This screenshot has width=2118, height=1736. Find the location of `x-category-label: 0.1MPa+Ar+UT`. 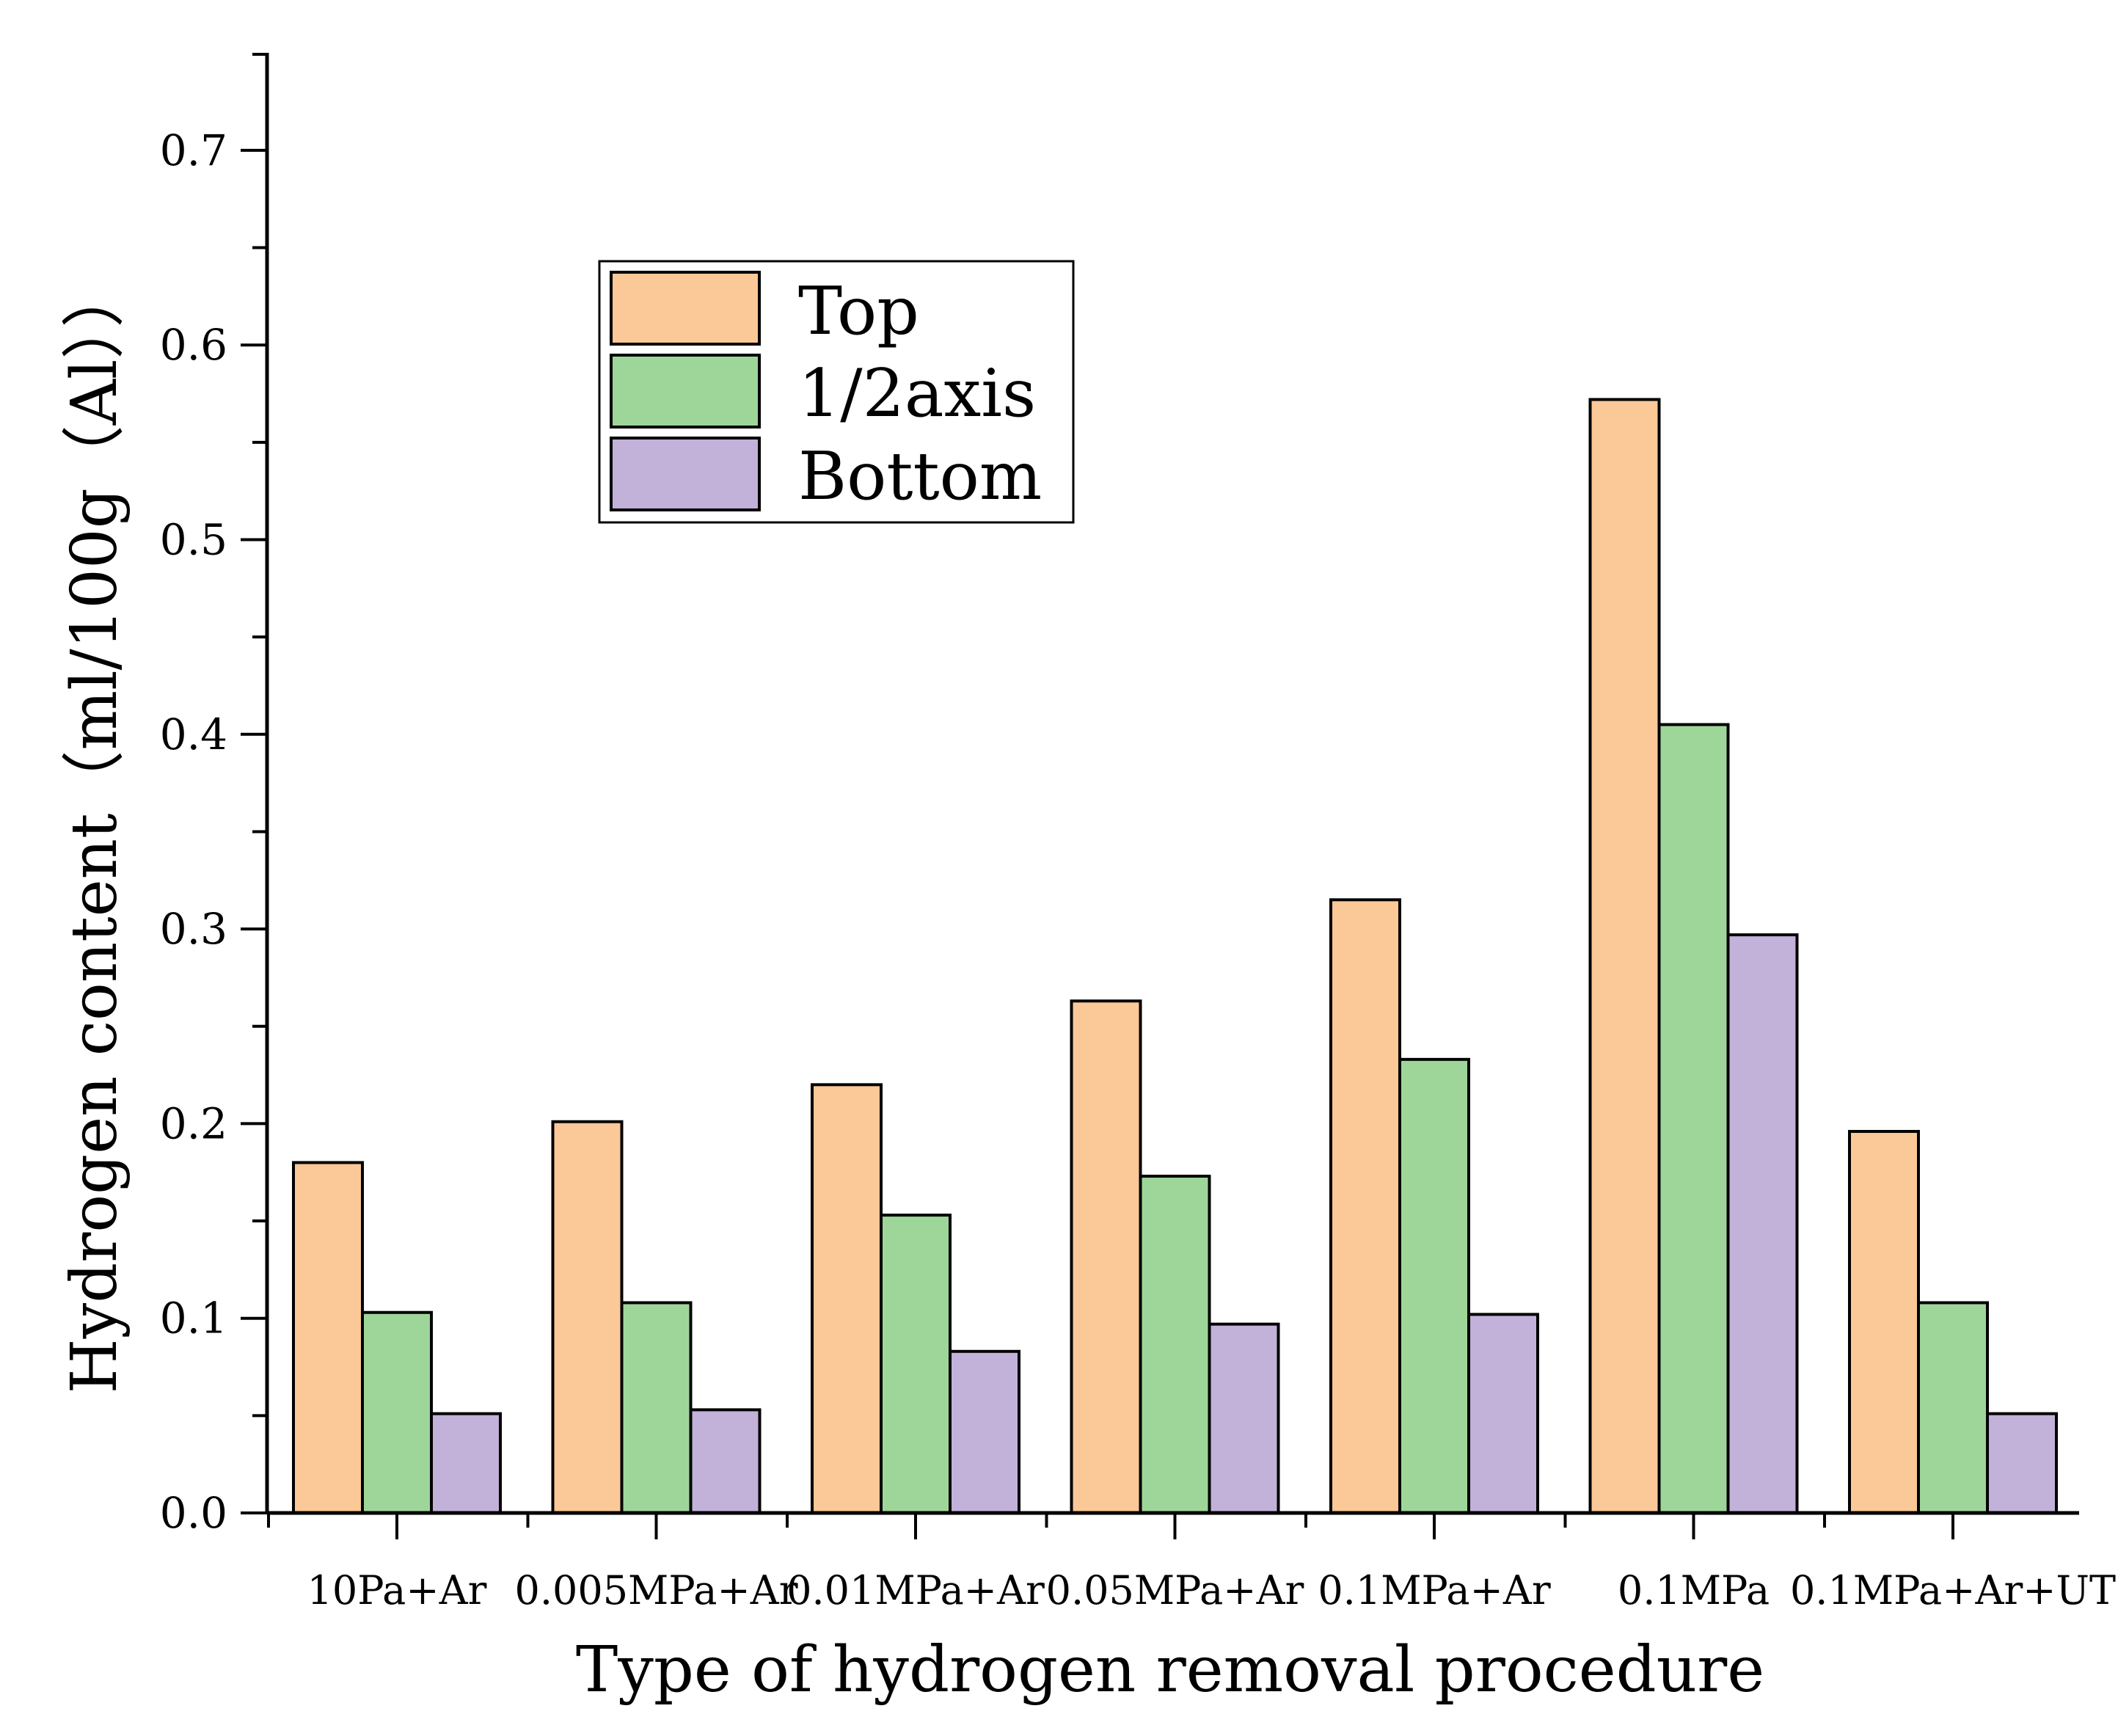

x-category-label: 0.1MPa+Ar+UT is located at coordinates (1953, 1590).